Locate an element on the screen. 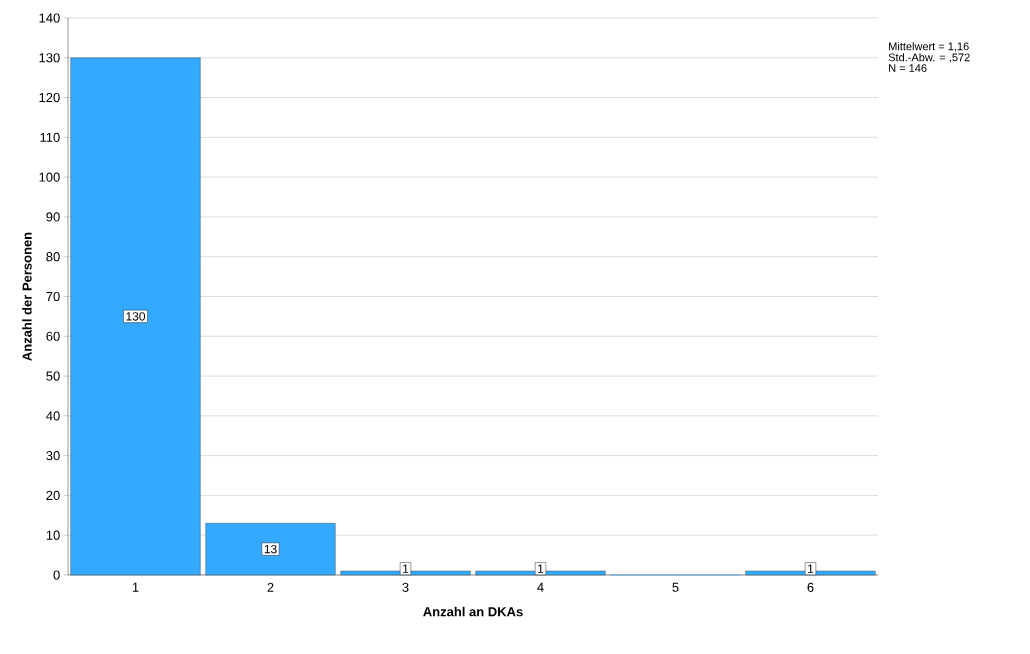  x-tick-label: 6 is located at coordinates (810, 587).